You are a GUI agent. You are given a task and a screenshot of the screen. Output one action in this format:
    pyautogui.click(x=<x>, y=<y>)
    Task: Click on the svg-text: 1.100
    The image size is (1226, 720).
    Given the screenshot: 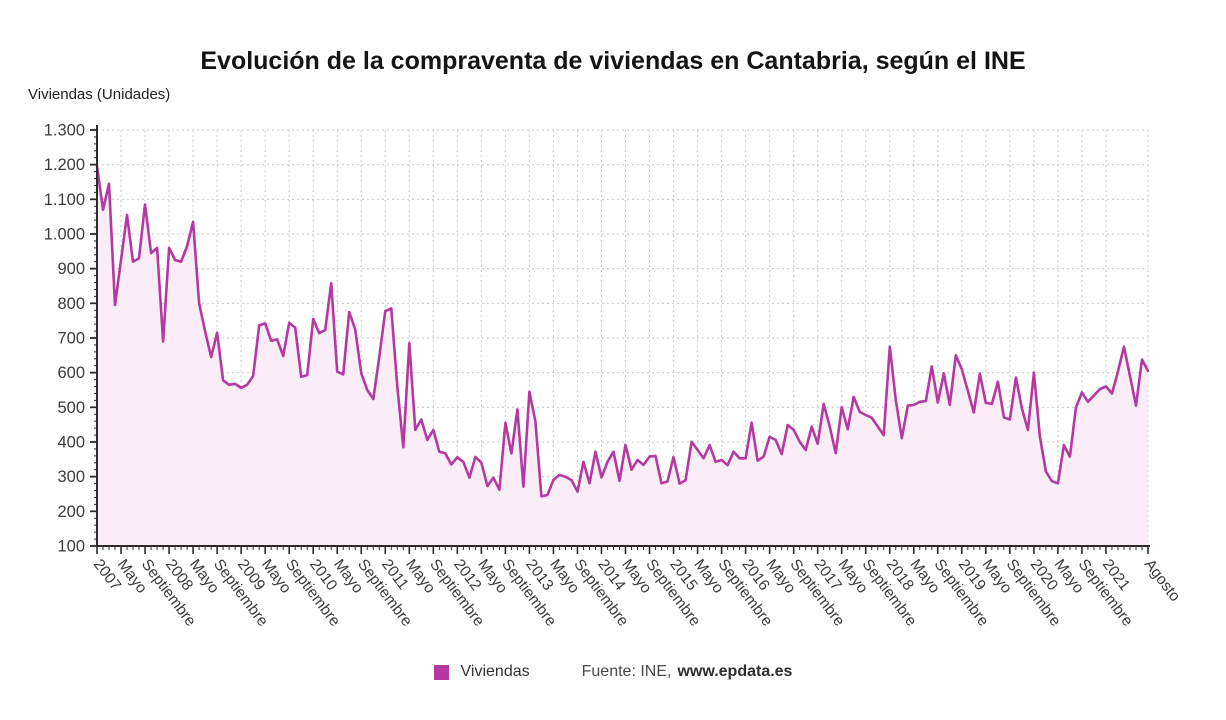 What is the action you would take?
    pyautogui.click(x=64, y=200)
    